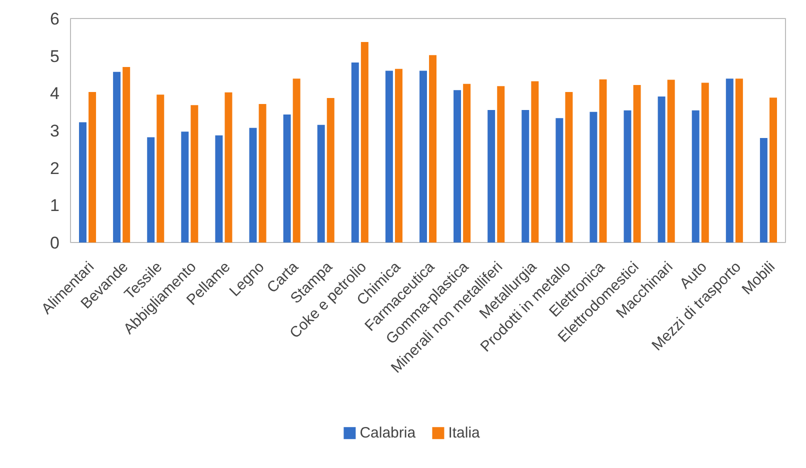  What do you see at coordinates (55, 206) in the screenshot?
I see `y-tick-label: 1` at bounding box center [55, 206].